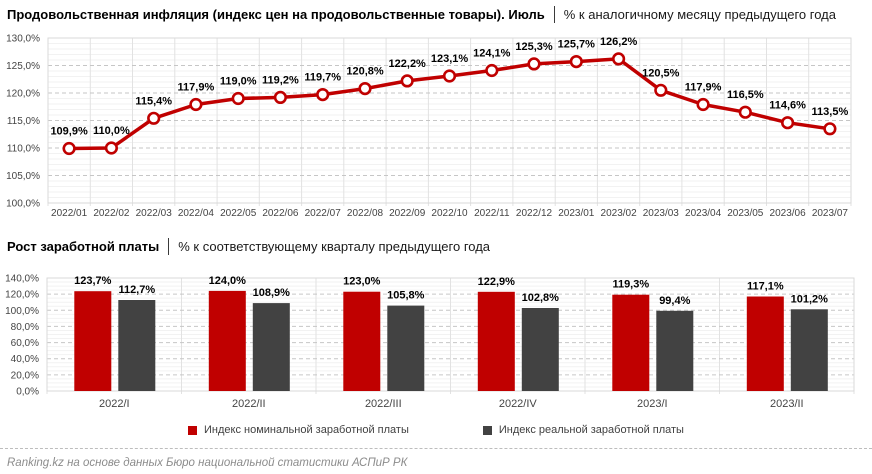  What do you see at coordinates (306, 430) in the screenshot?
I see `legend-label-nominal: Индекс номинальной заработной платы` at bounding box center [306, 430].